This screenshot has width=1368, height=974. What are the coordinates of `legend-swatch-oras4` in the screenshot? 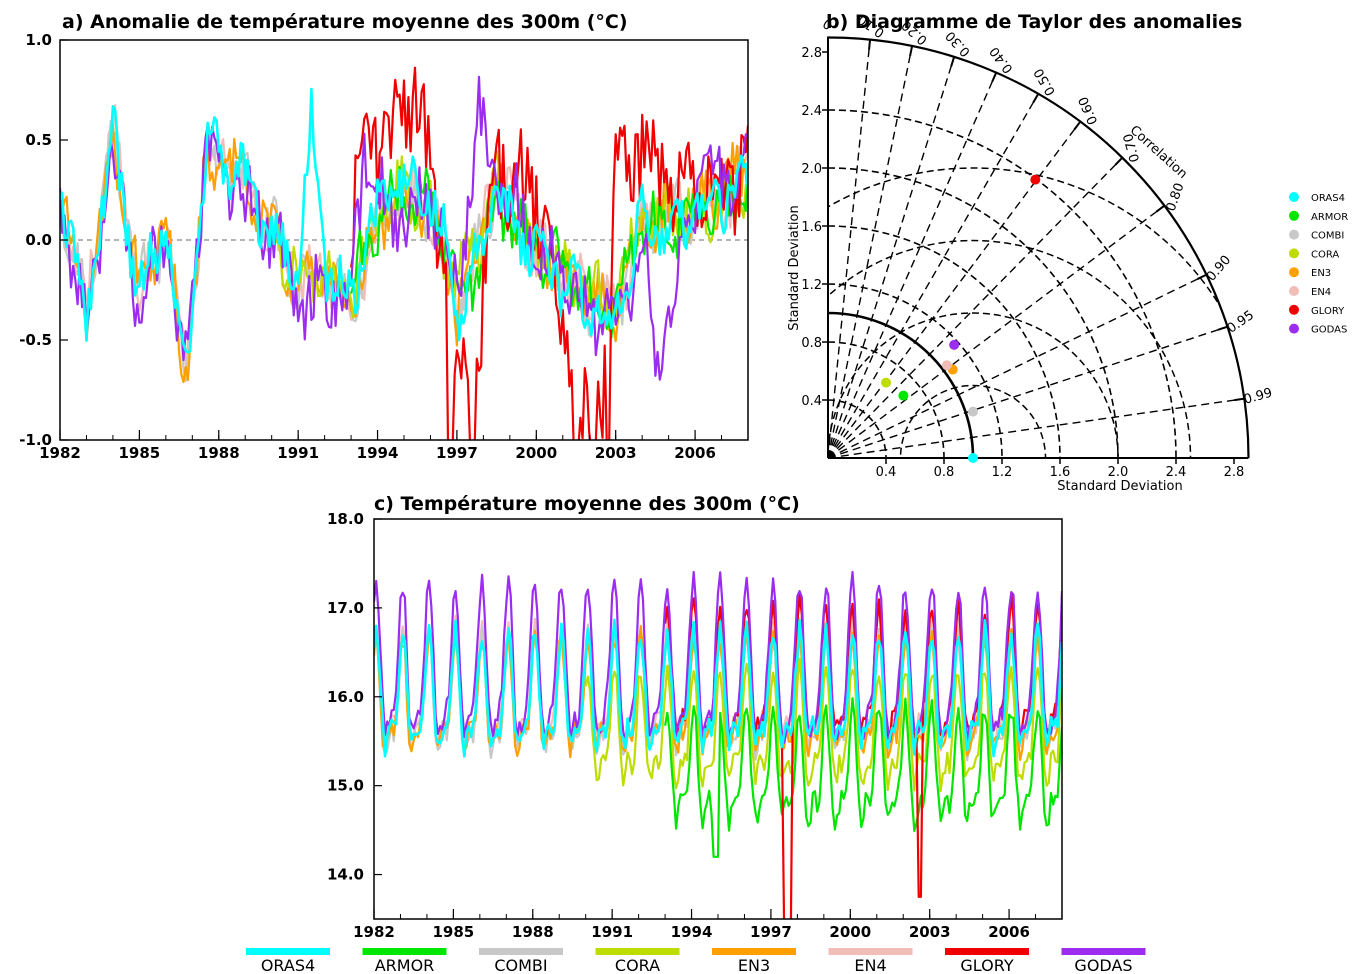 It's located at (288, 951).